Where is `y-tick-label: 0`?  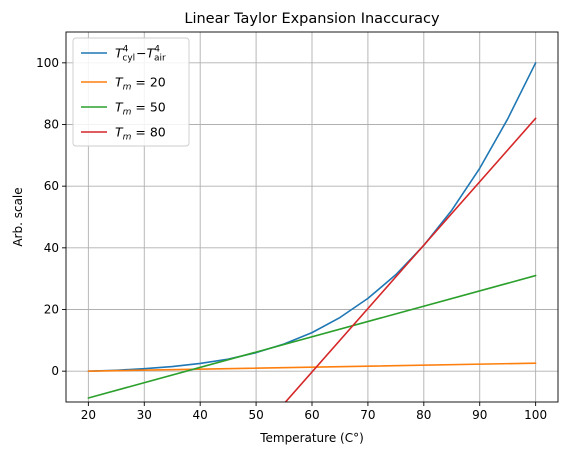 y-tick-label: 0 is located at coordinates (55, 371).